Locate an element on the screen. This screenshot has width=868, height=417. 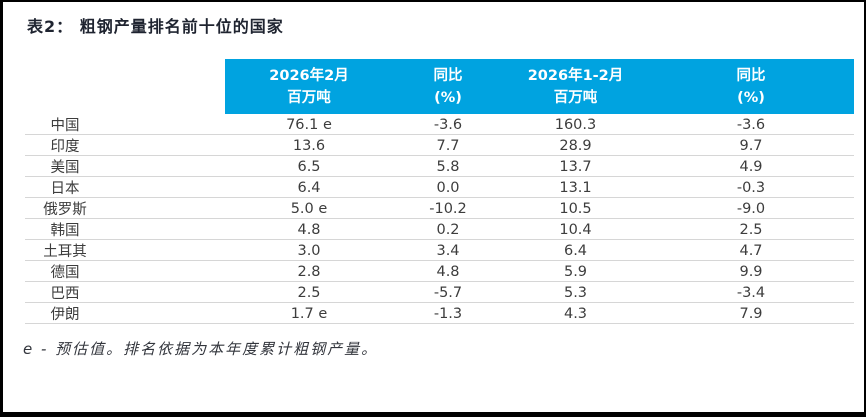
yoy2-value: 4.9 is located at coordinates (751, 166).